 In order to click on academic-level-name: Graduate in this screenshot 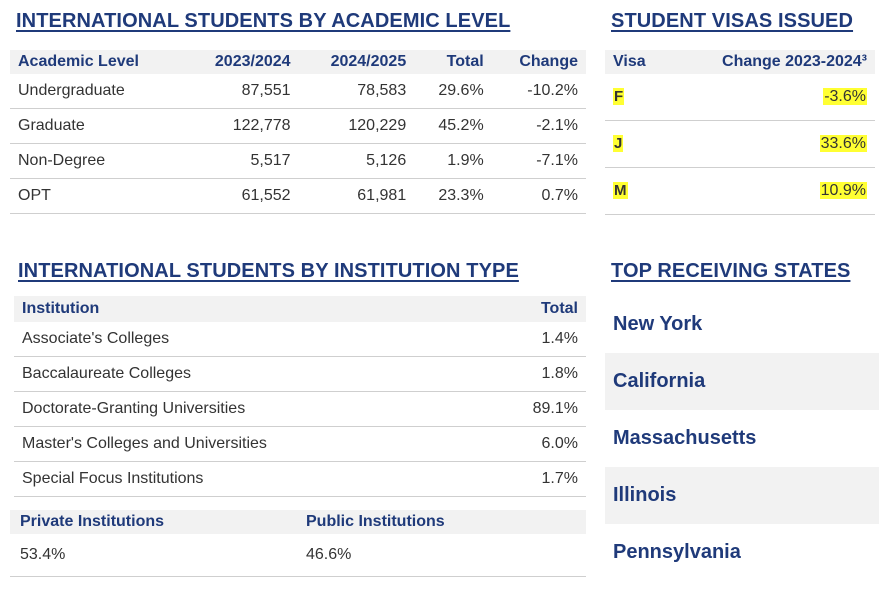, I will do `click(96, 126)`.